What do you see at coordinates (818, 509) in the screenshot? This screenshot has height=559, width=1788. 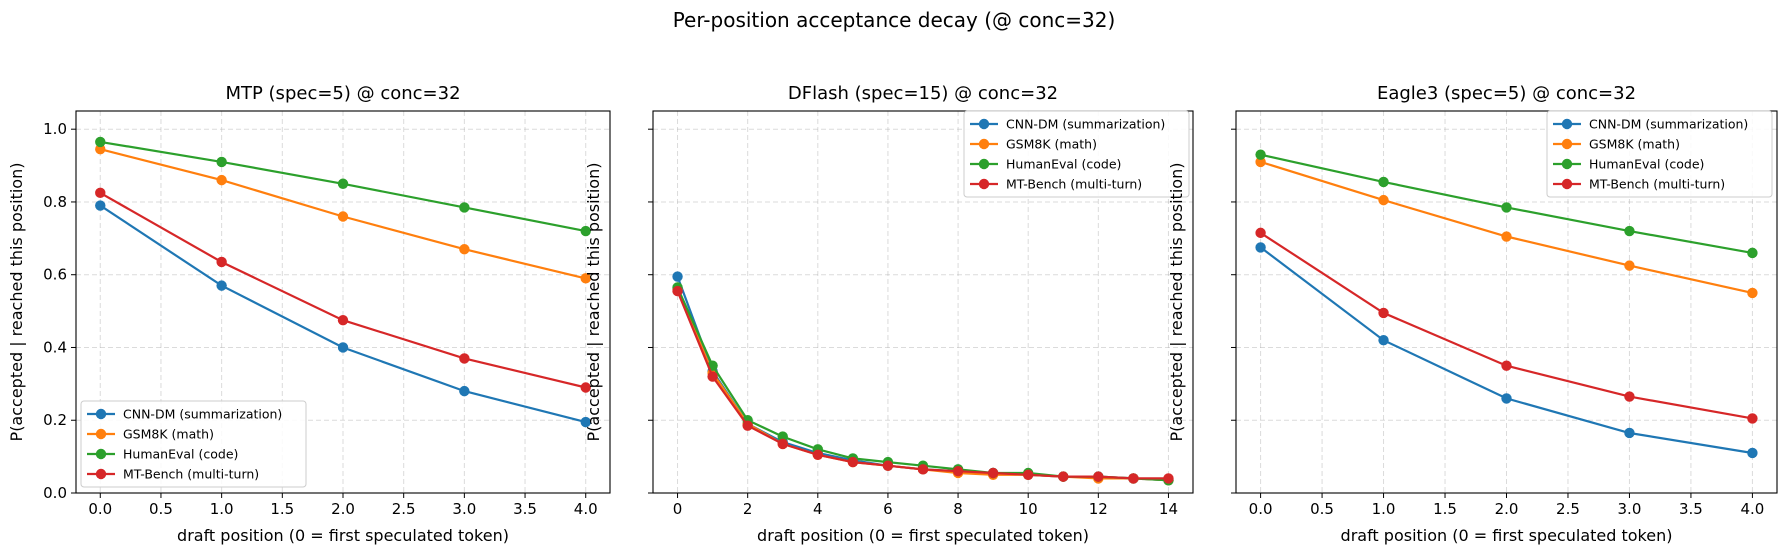 I see `x-tick-label: 4` at bounding box center [818, 509].